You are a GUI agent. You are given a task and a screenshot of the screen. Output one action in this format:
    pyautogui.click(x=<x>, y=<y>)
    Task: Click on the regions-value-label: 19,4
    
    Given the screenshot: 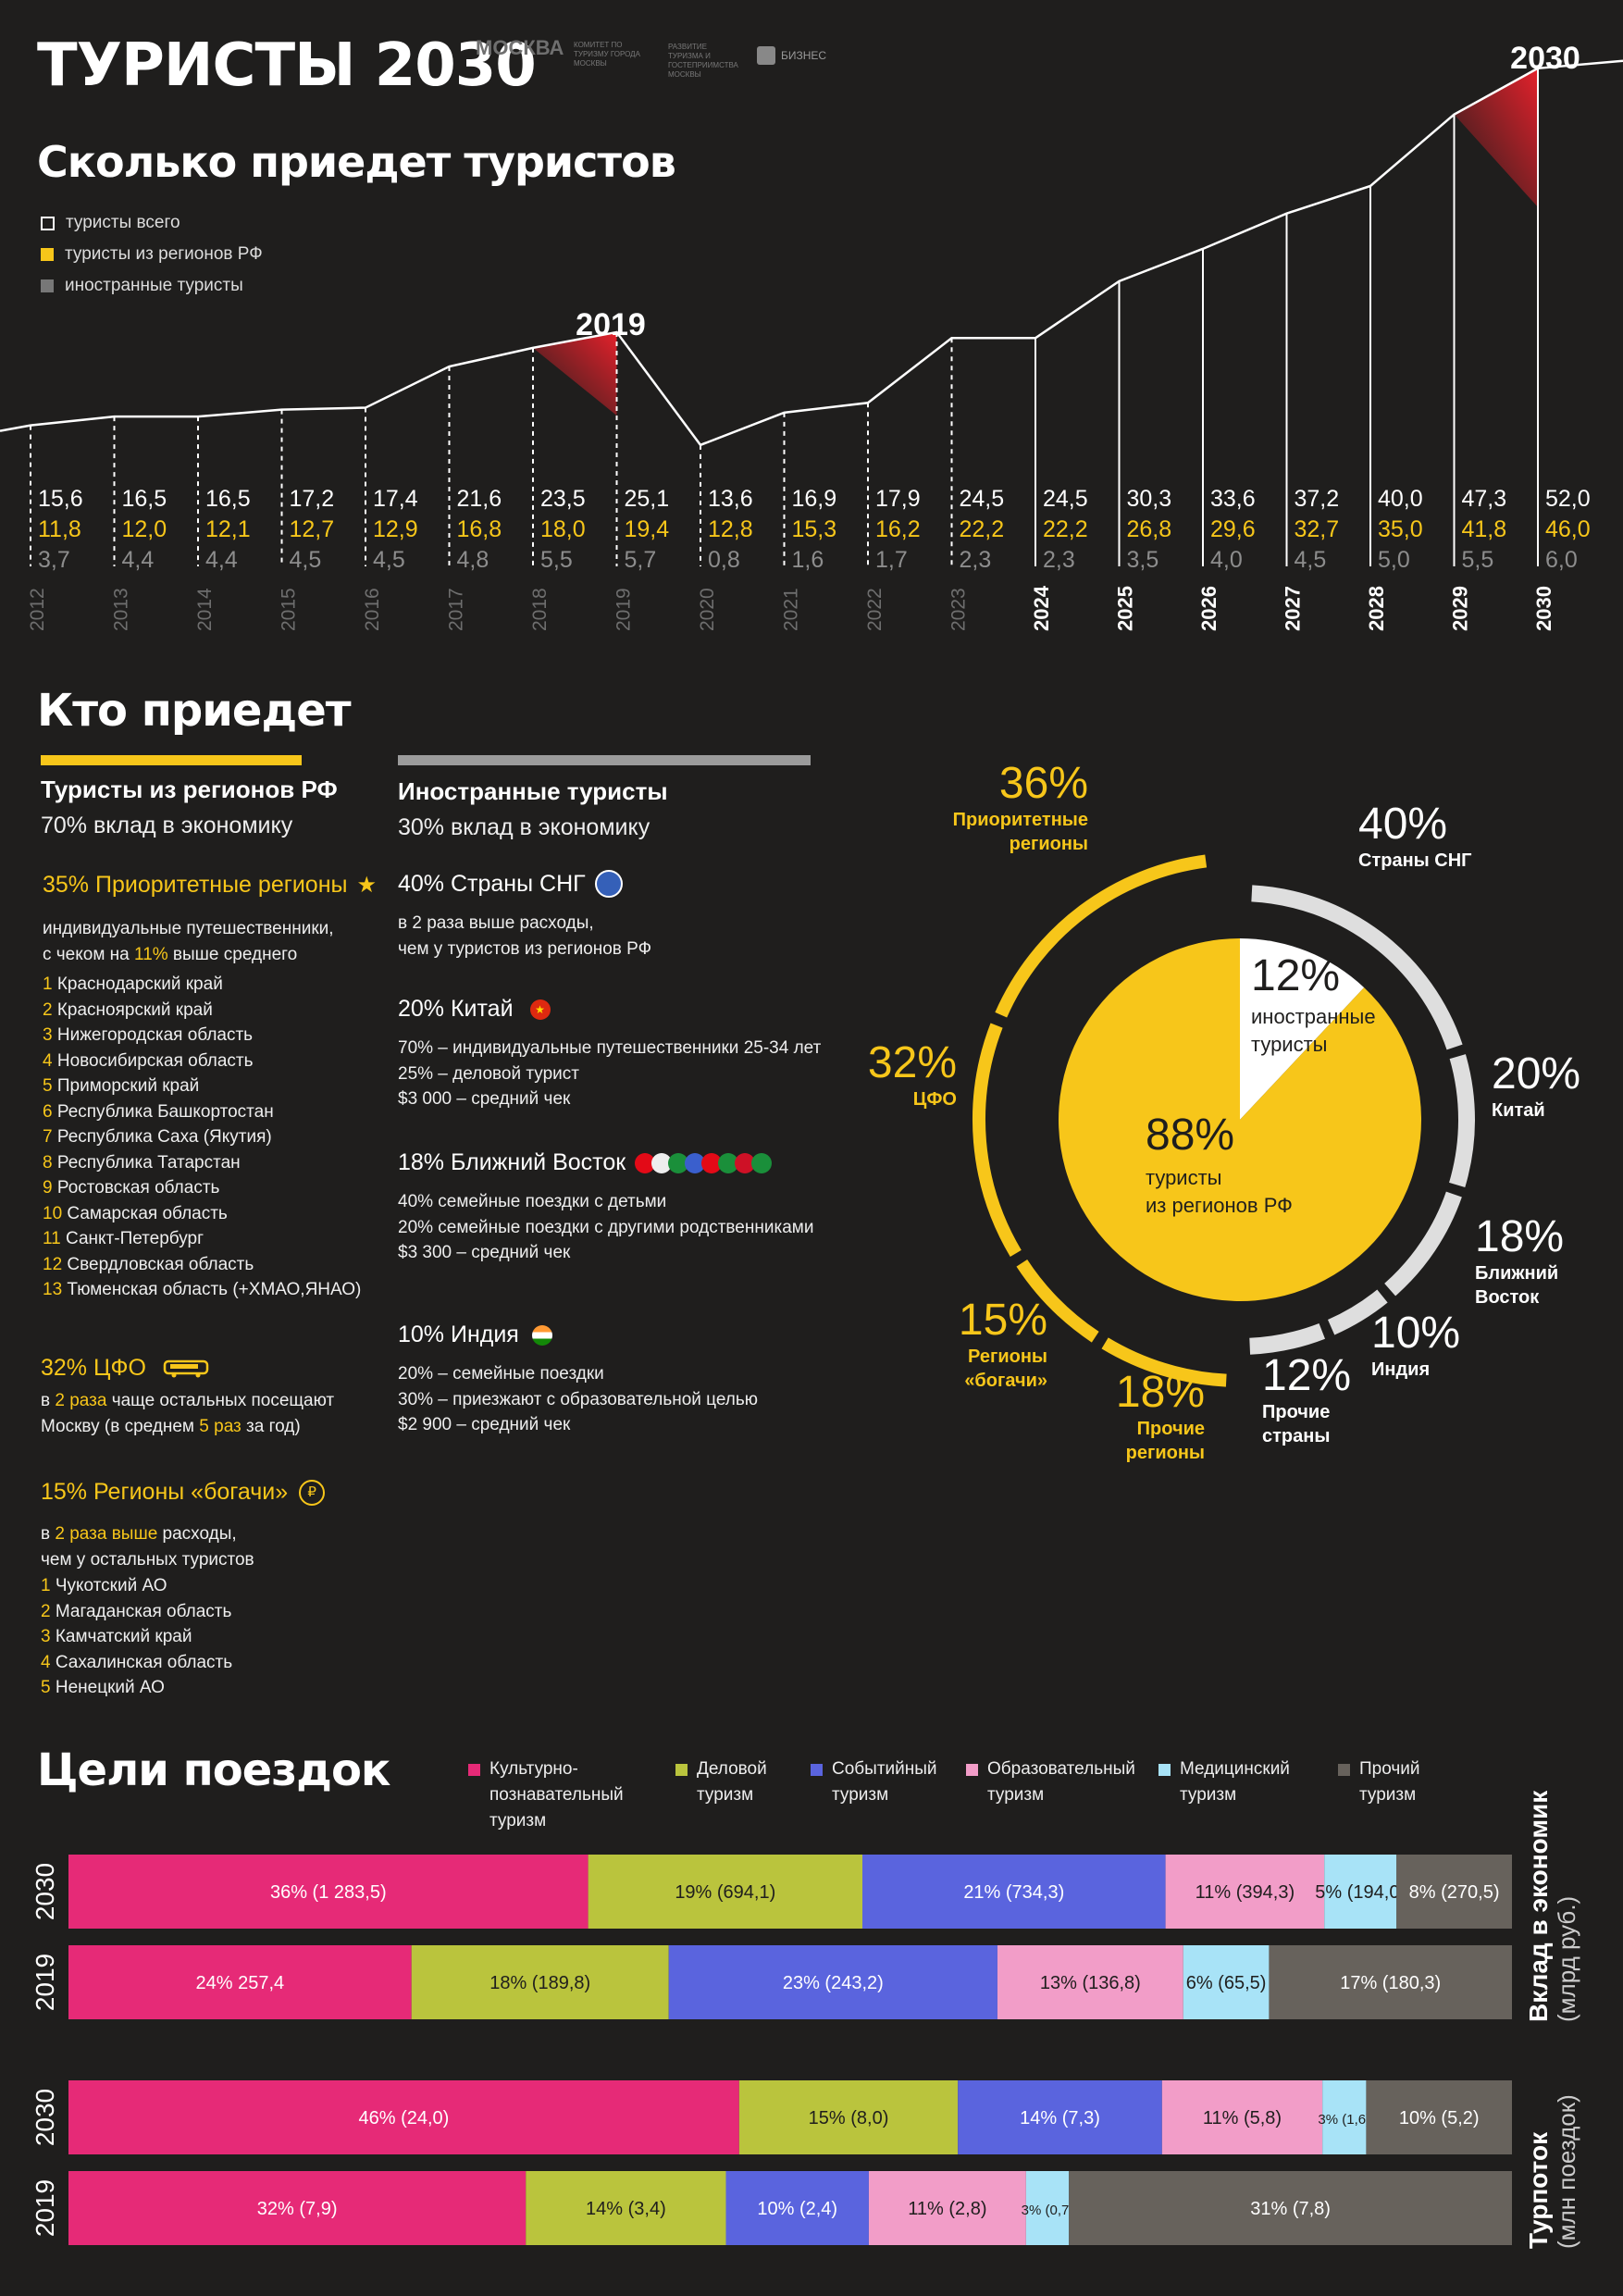 What is the action you would take?
    pyautogui.click(x=647, y=529)
    